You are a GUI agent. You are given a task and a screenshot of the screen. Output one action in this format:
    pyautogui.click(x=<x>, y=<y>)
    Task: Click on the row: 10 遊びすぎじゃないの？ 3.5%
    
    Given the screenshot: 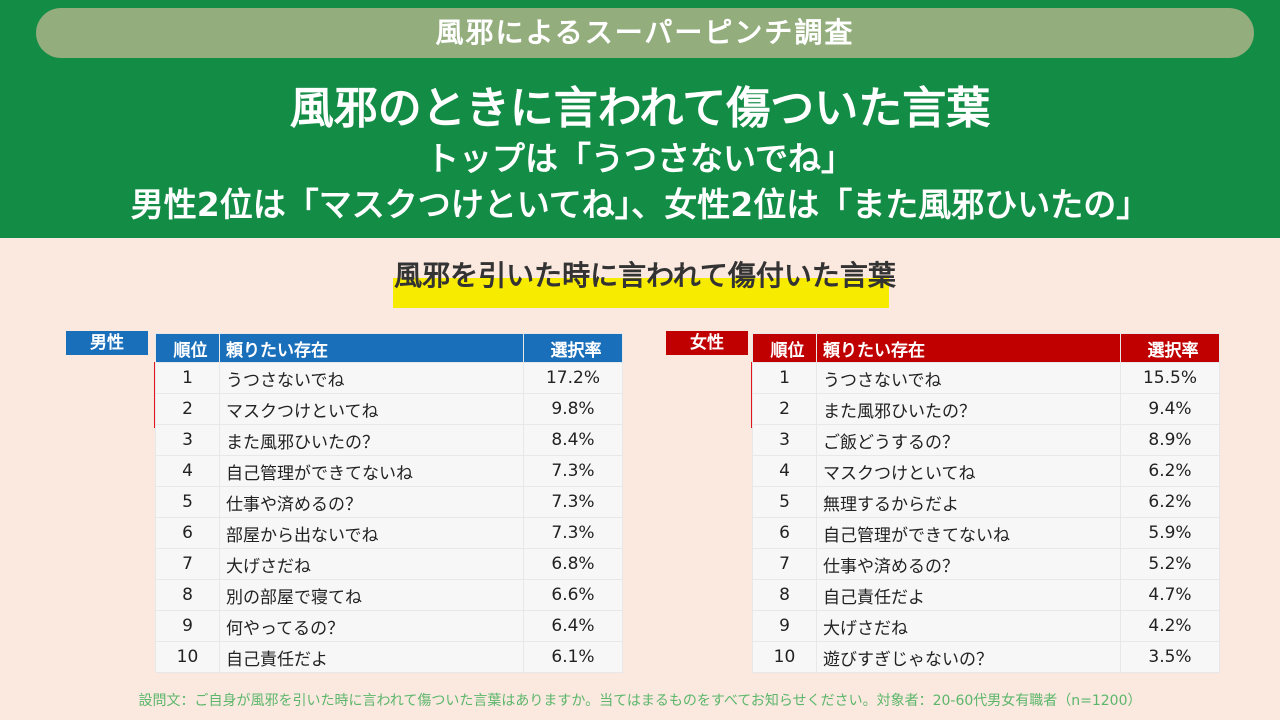 What is the action you would take?
    pyautogui.click(x=986, y=657)
    